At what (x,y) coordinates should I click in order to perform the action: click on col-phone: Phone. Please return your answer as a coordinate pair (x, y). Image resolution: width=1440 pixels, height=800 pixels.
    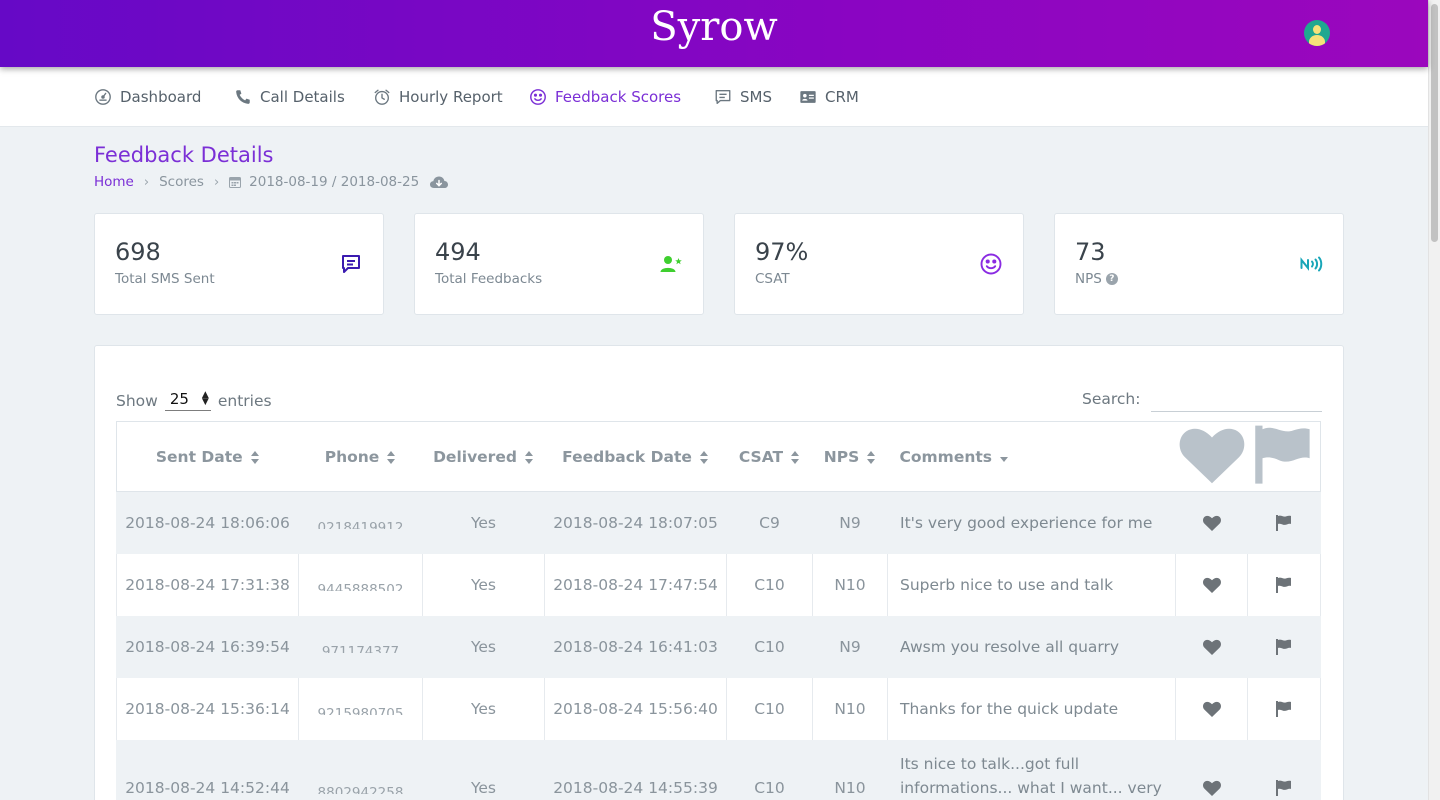
    Looking at the image, I should click on (360, 456).